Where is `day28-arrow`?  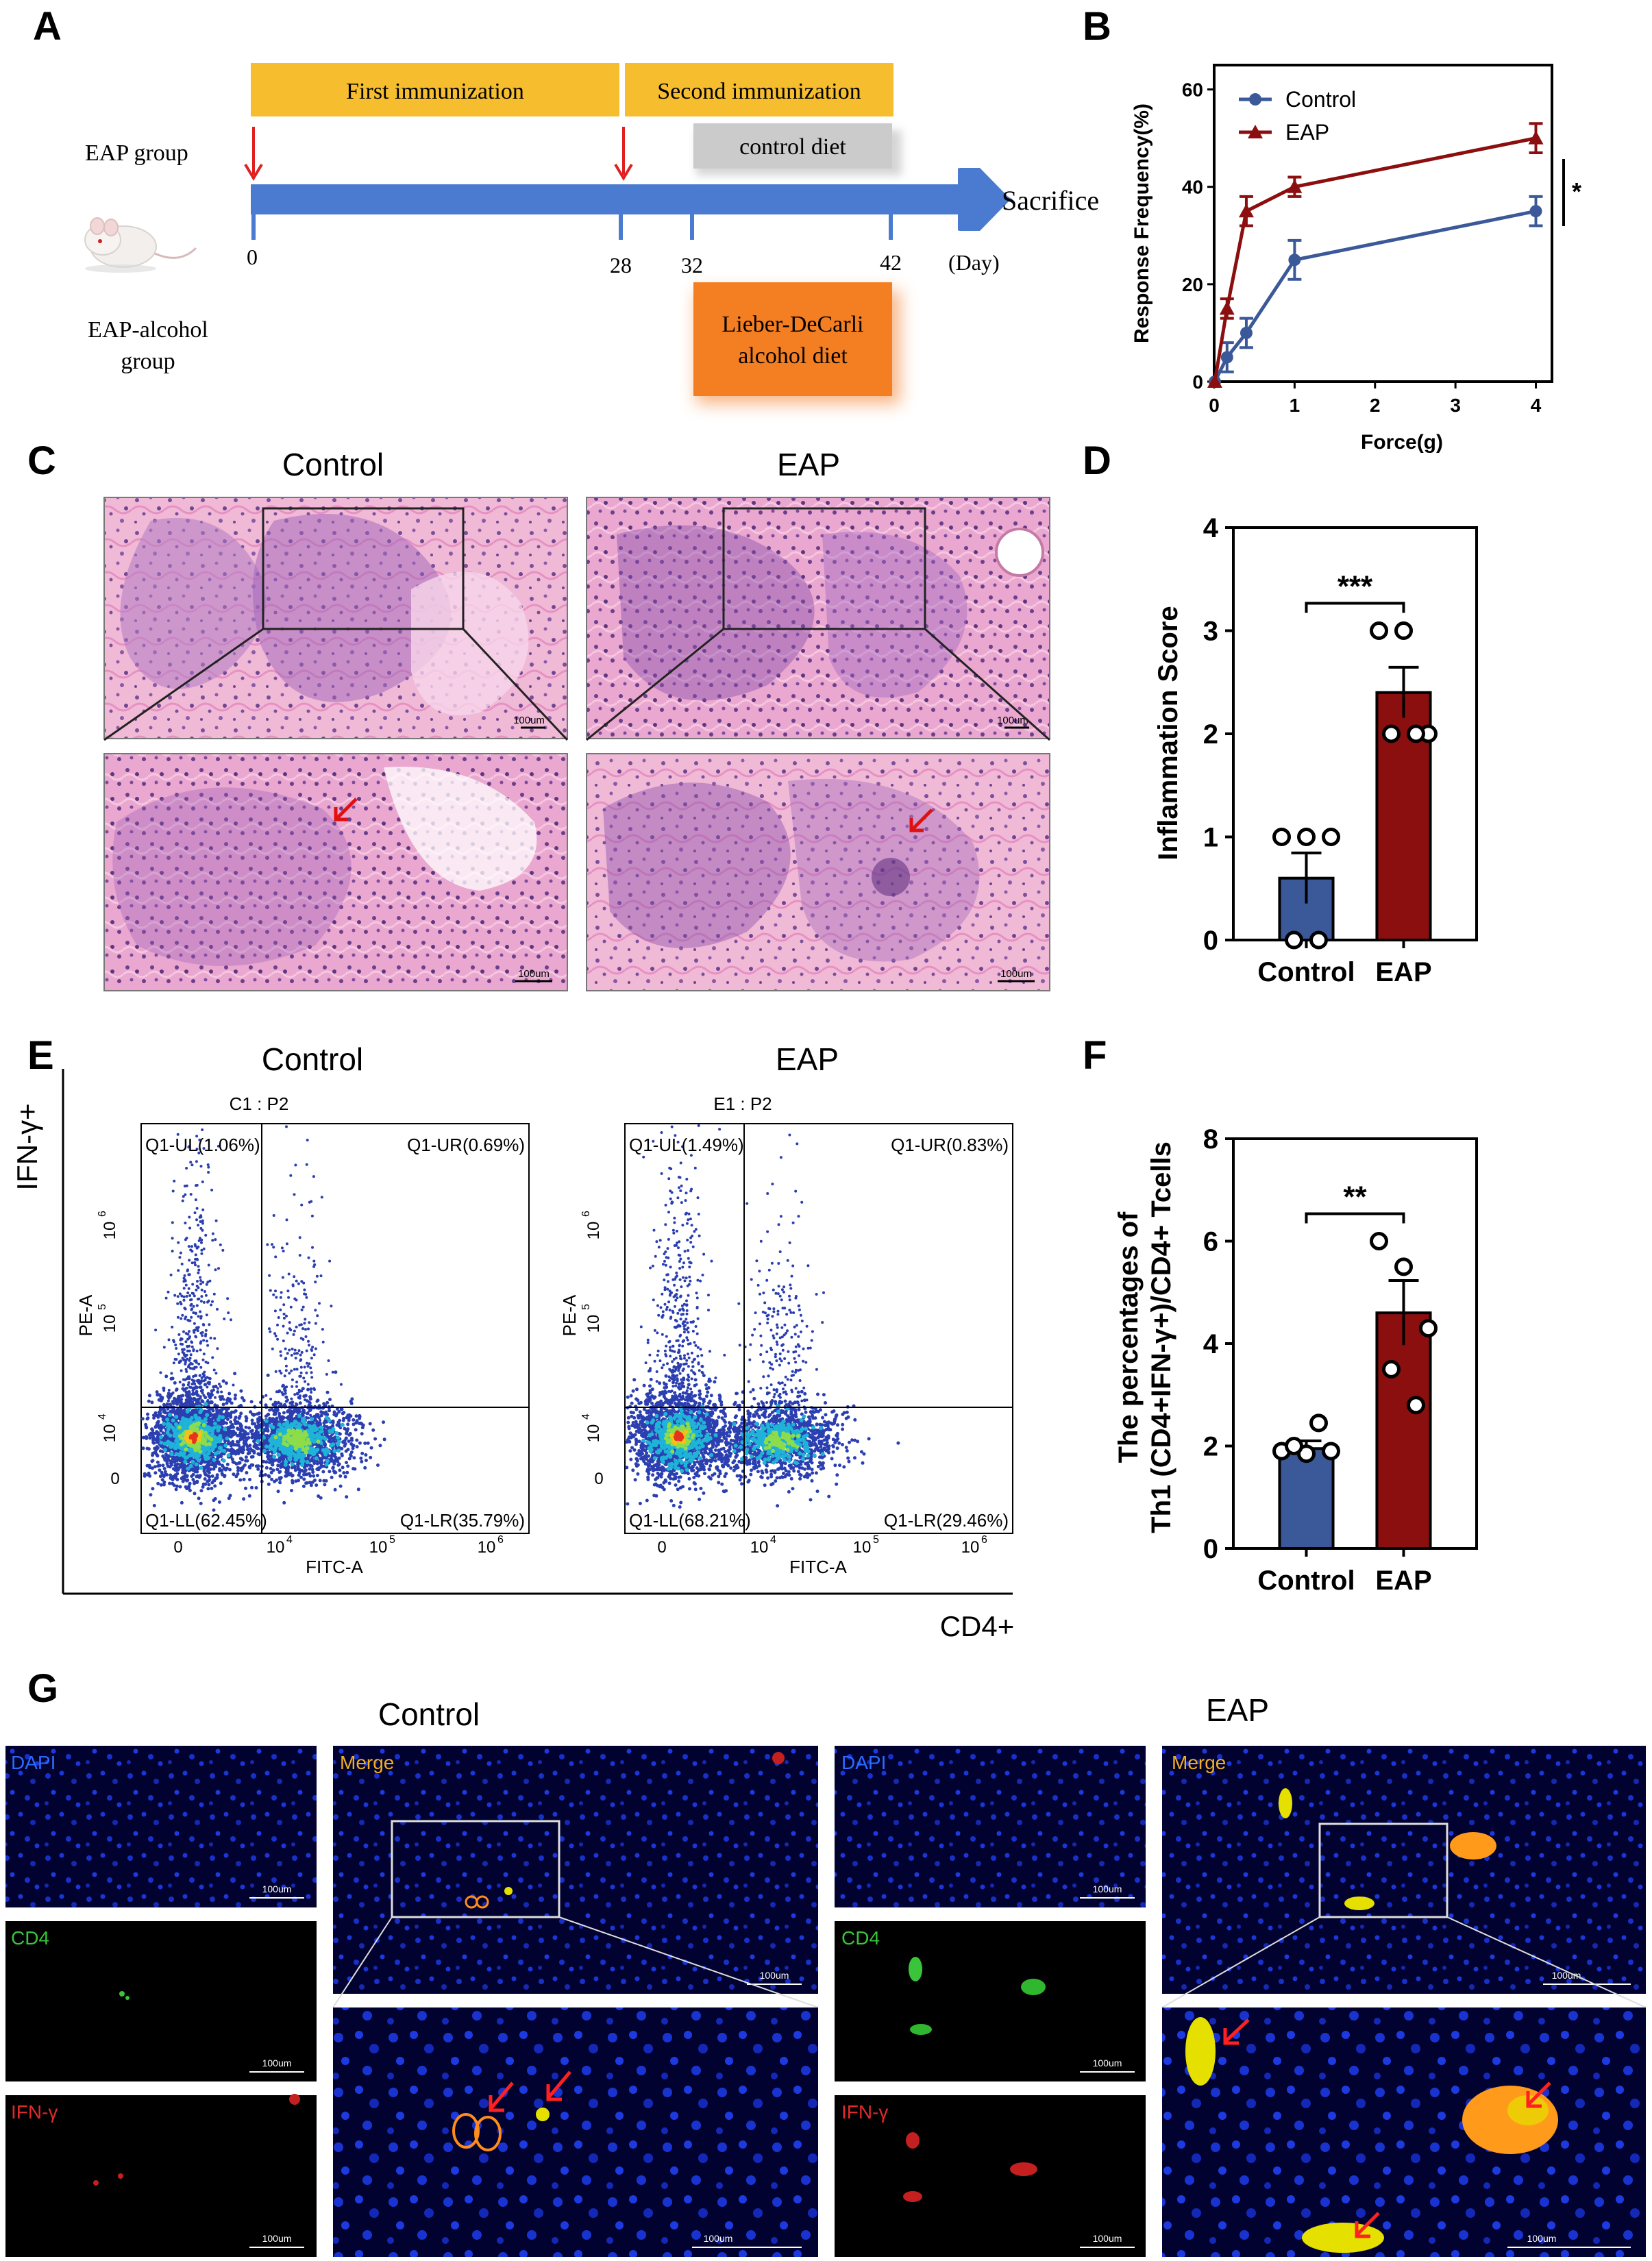
day28-arrow is located at coordinates (623, 154).